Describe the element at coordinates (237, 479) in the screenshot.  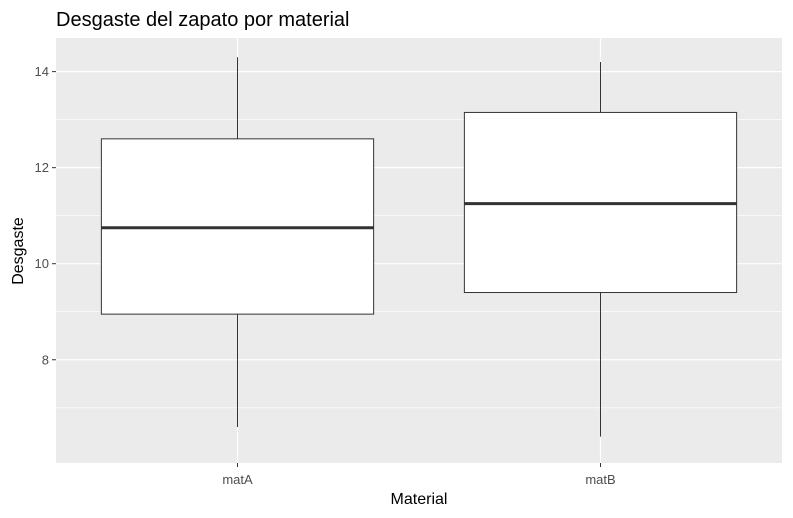
I see `x-tick-label: matA` at that location.